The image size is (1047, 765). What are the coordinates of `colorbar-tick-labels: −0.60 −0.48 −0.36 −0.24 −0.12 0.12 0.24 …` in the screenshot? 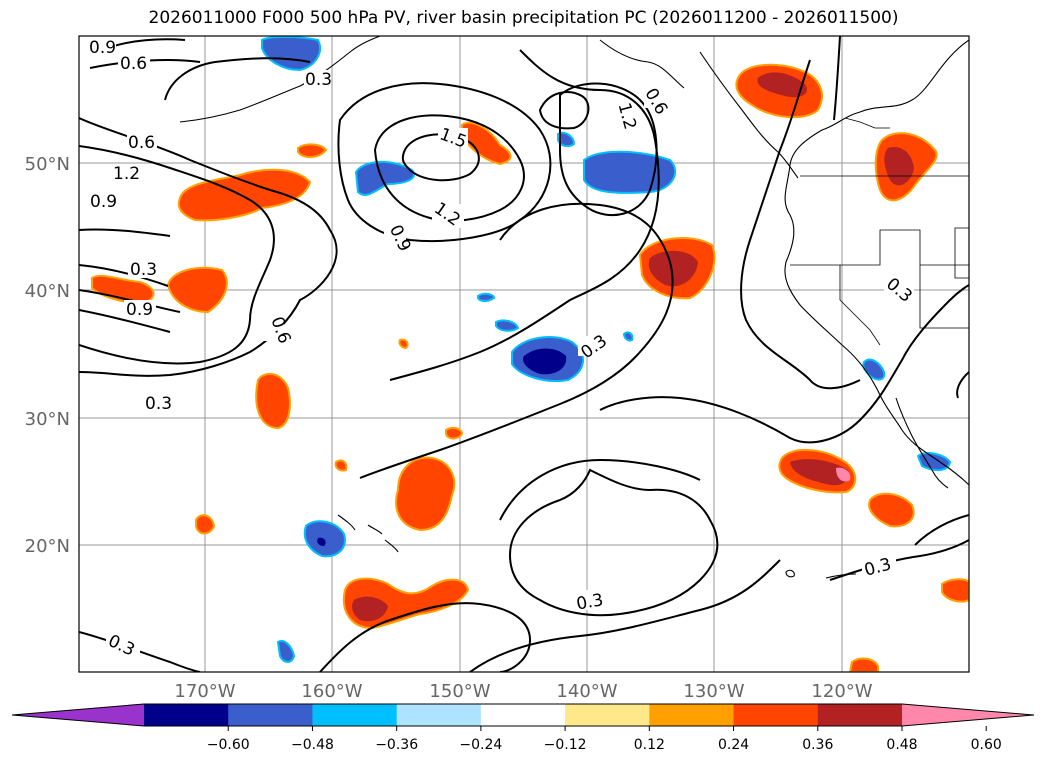 It's located at (604, 745).